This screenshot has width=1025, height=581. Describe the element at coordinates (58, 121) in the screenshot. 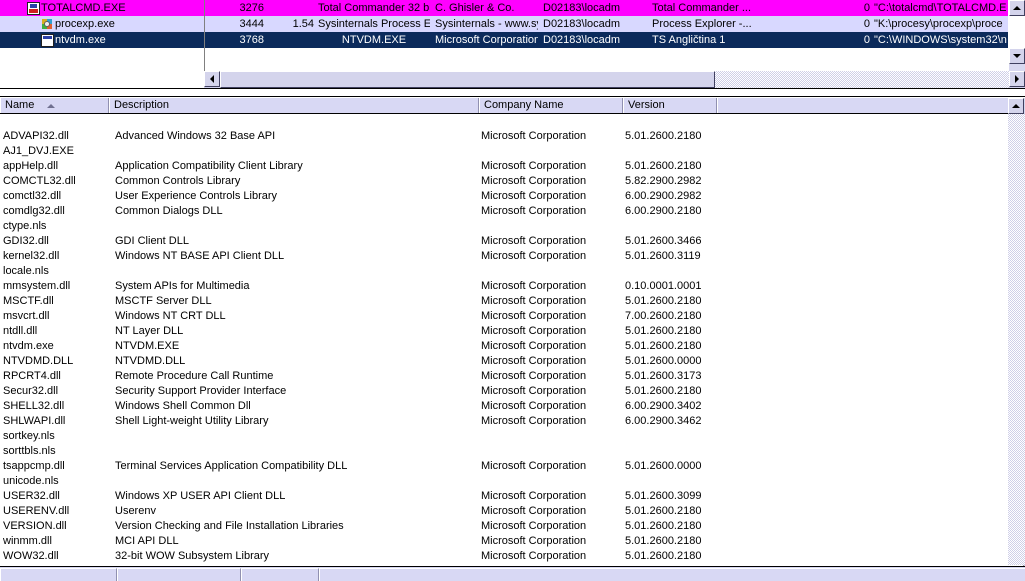

I see `dll-name` at that location.